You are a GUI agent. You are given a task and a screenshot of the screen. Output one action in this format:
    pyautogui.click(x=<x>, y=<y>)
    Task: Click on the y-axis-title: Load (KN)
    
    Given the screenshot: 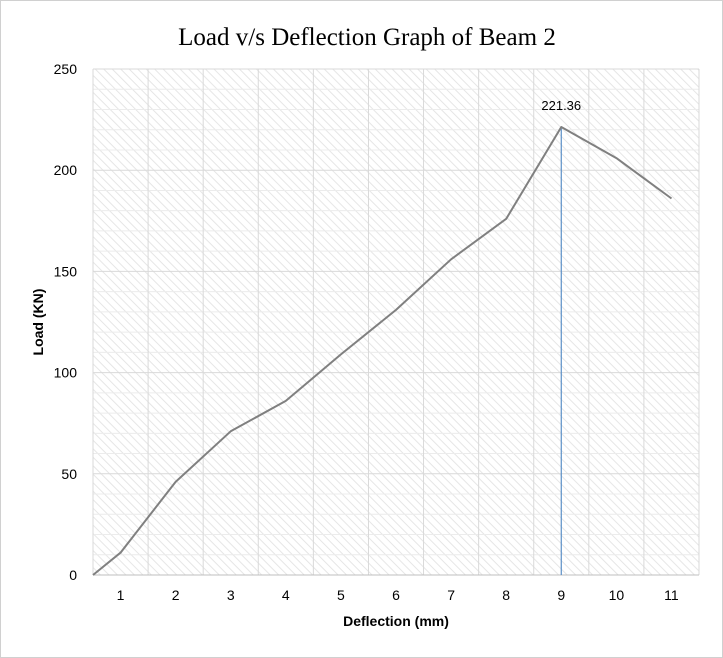 What is the action you would take?
    pyautogui.click(x=38, y=322)
    